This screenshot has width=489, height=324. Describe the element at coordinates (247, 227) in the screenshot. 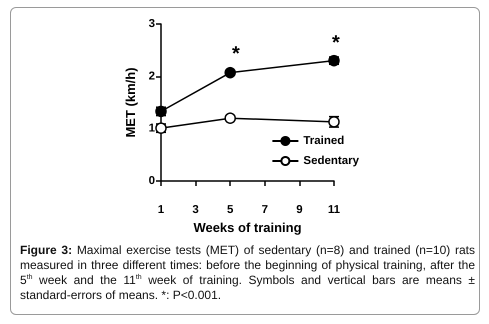

I see `x-axis-title: Weeks of training` at that location.